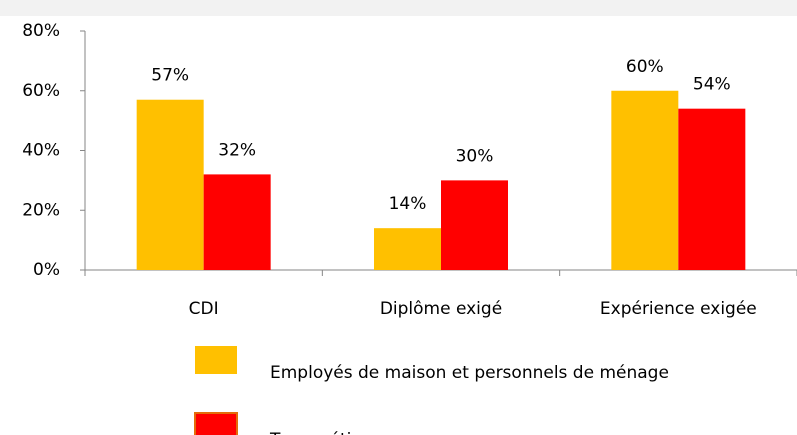 Image resolution: width=797 pixels, height=435 pixels. I want to click on data-label: 14%, so click(408, 204).